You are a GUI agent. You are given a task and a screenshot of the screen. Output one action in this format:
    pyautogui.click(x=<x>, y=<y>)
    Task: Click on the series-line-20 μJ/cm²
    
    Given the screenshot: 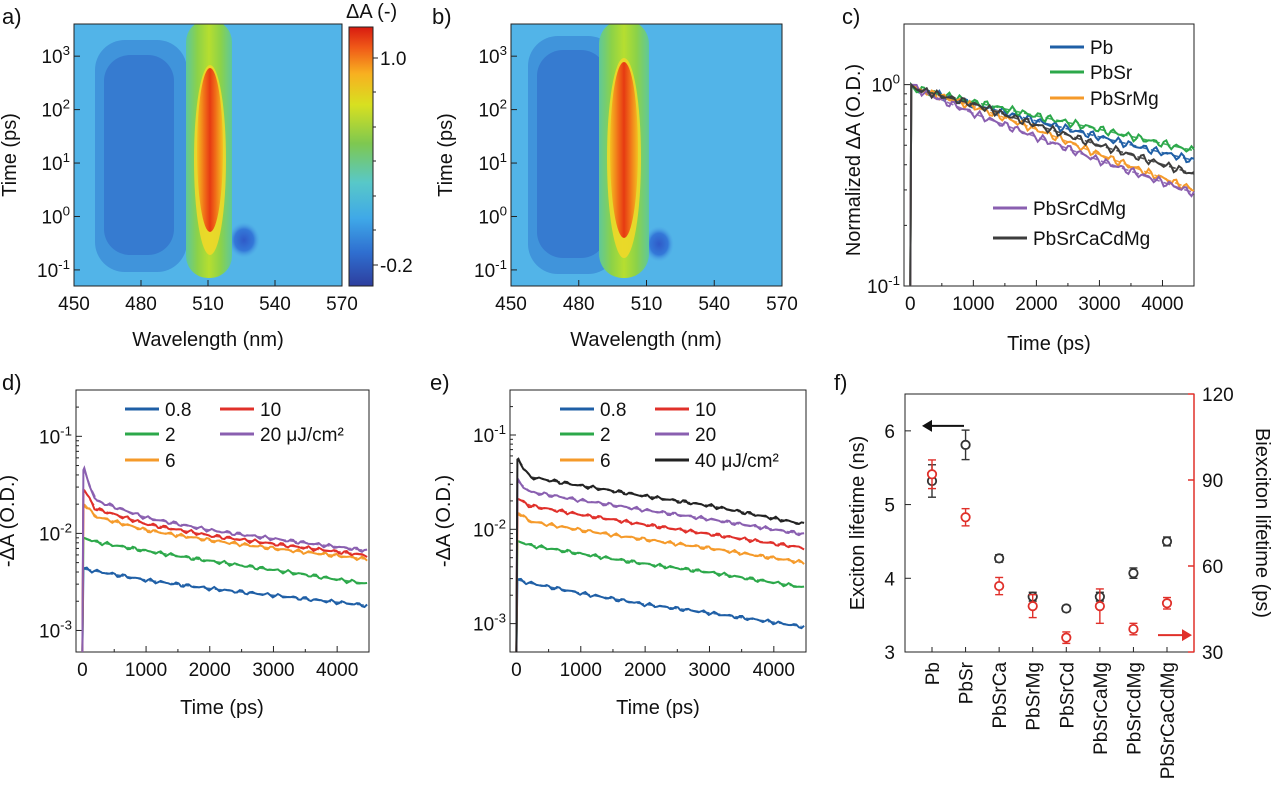 What is the action you would take?
    pyautogui.click(x=224, y=559)
    